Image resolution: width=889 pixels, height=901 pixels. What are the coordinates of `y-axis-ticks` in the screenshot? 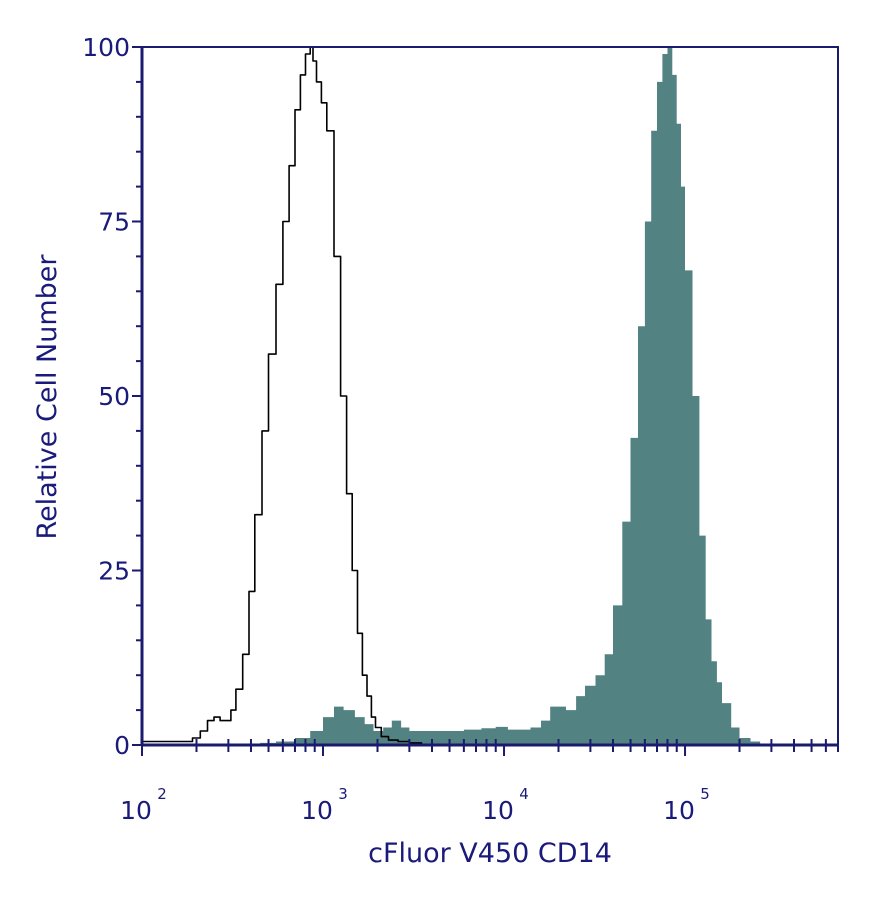 It's located at (137, 396).